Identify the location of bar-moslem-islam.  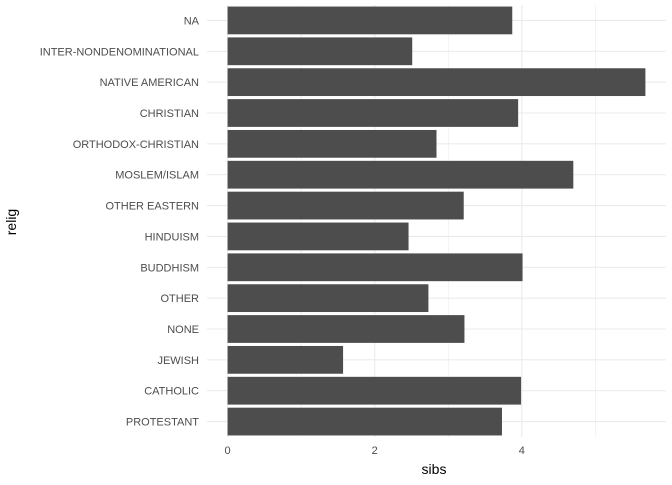
(400, 174).